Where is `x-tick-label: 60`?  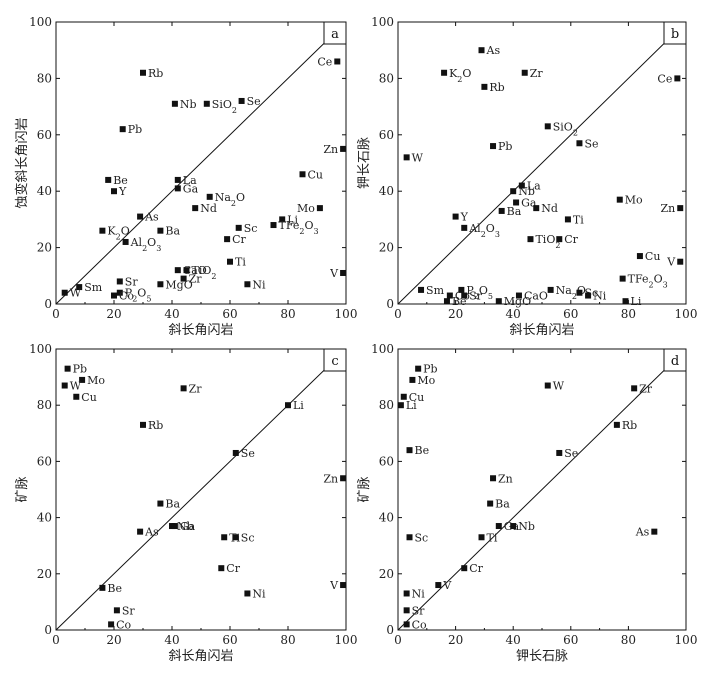
x-tick-label: 60 is located at coordinates (229, 640).